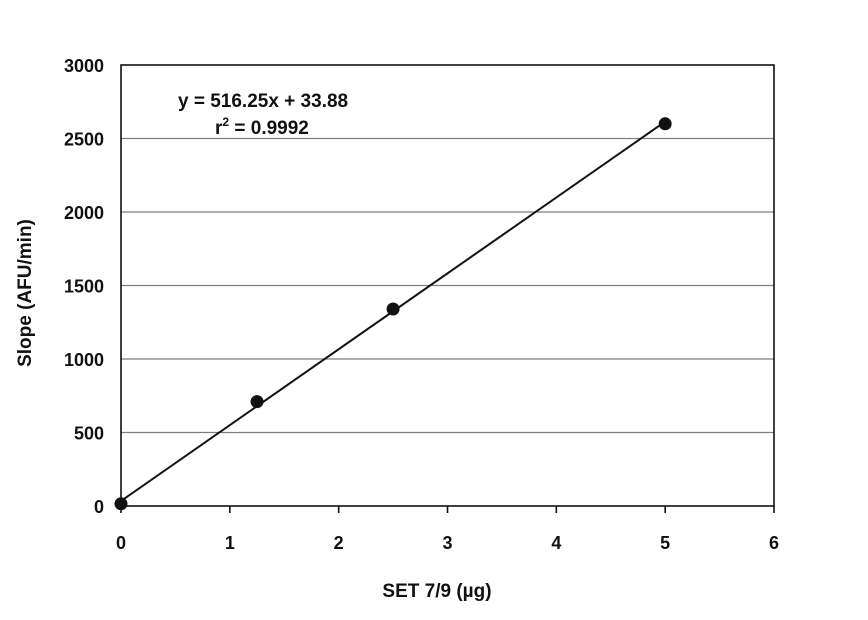  Describe the element at coordinates (84, 140) in the screenshot. I see `y-tick-label-2500: 2500` at that location.